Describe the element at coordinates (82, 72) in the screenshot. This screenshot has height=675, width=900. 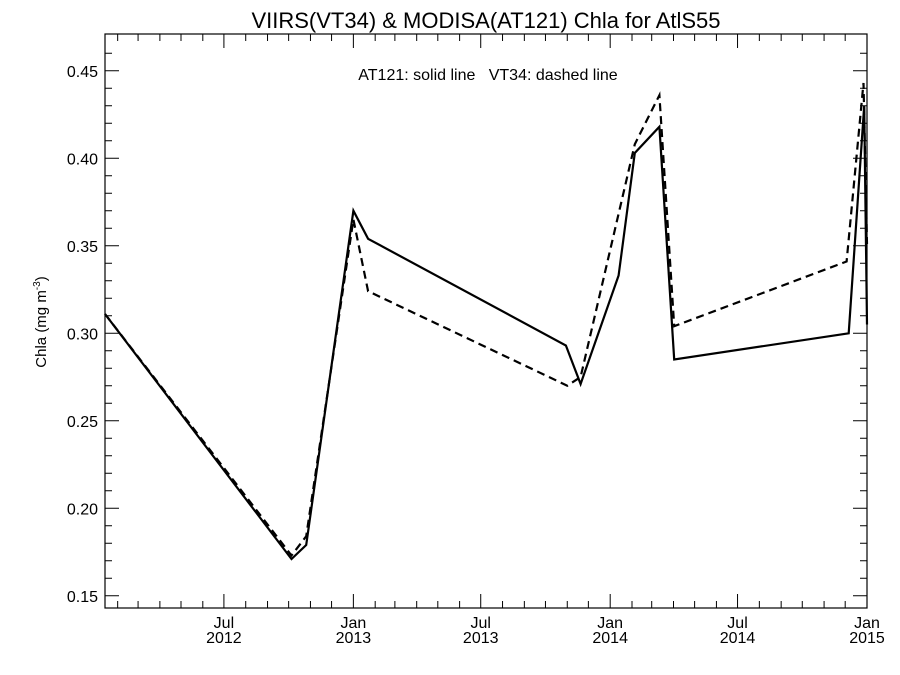
I see `y-tick-label: 0.45` at that location.